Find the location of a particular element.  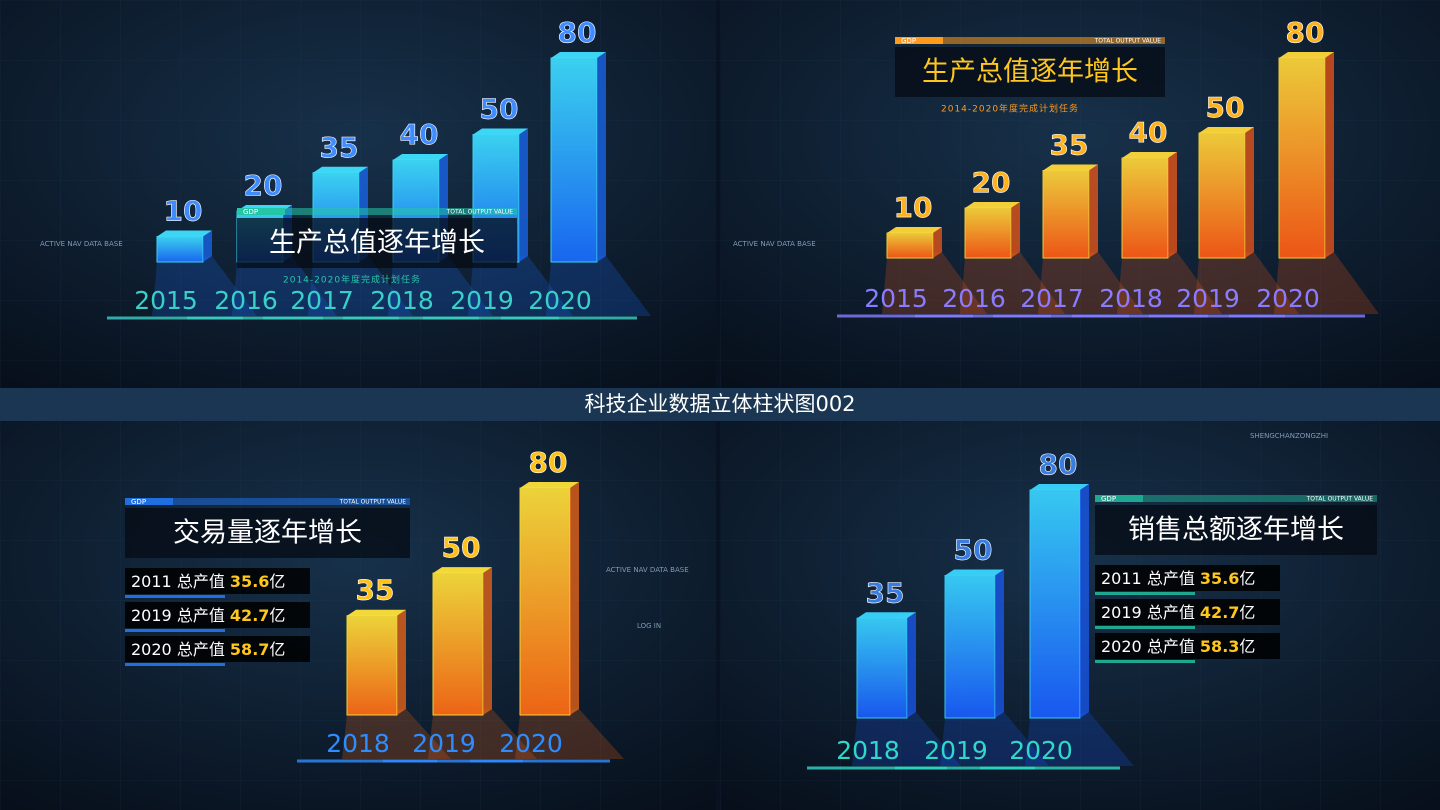

chart-title: 销售总额逐年增长 is located at coordinates (1236, 530).